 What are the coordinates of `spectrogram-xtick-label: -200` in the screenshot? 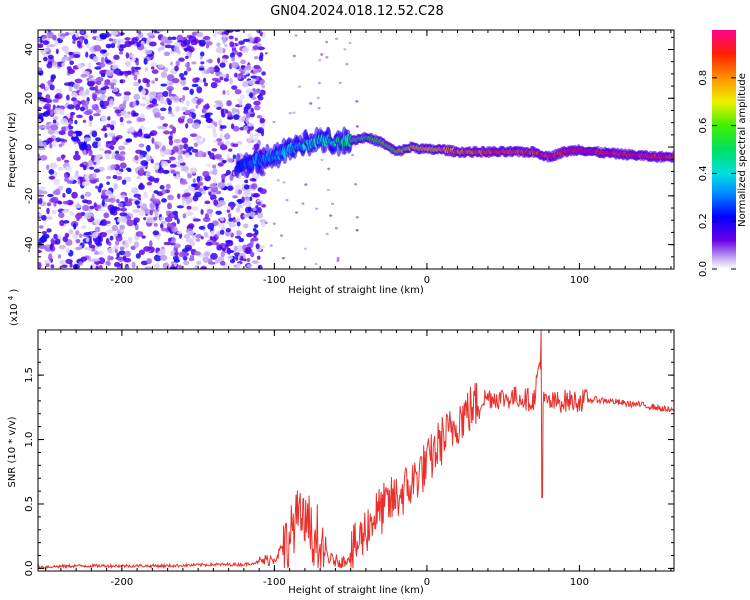 It's located at (122, 280).